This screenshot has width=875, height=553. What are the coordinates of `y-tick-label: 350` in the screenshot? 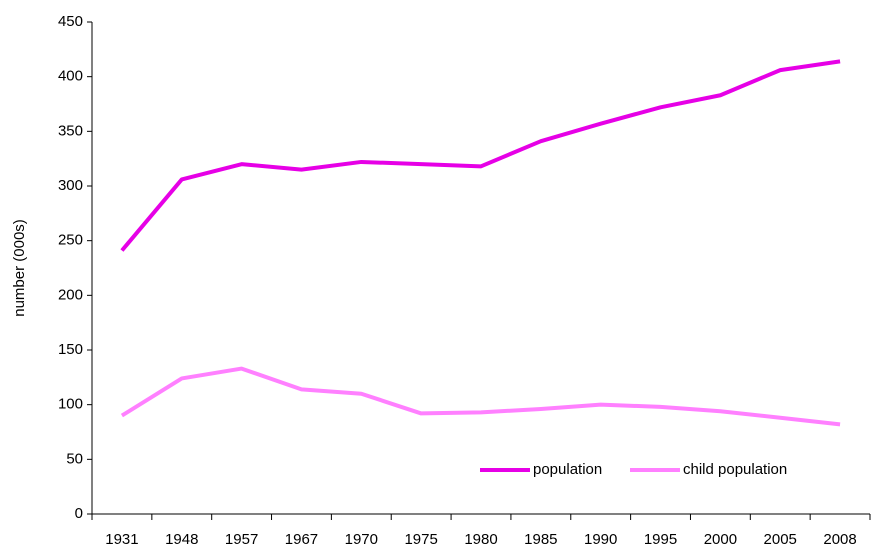 It's located at (70, 130).